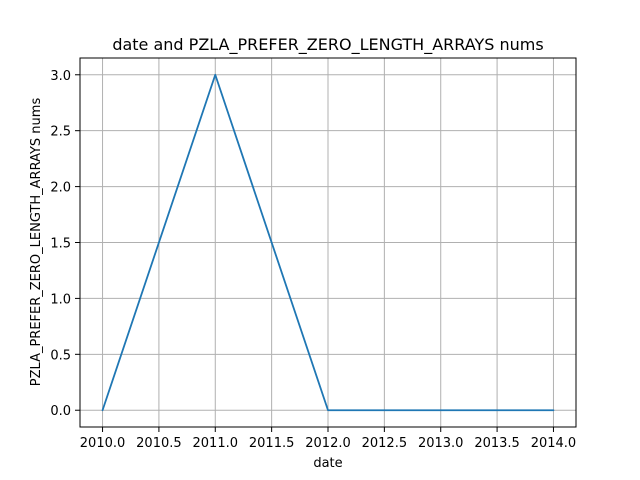 The height and width of the screenshot is (480, 640). Describe the element at coordinates (216, 443) in the screenshot. I see `x-tick-label: 2011.0` at that location.